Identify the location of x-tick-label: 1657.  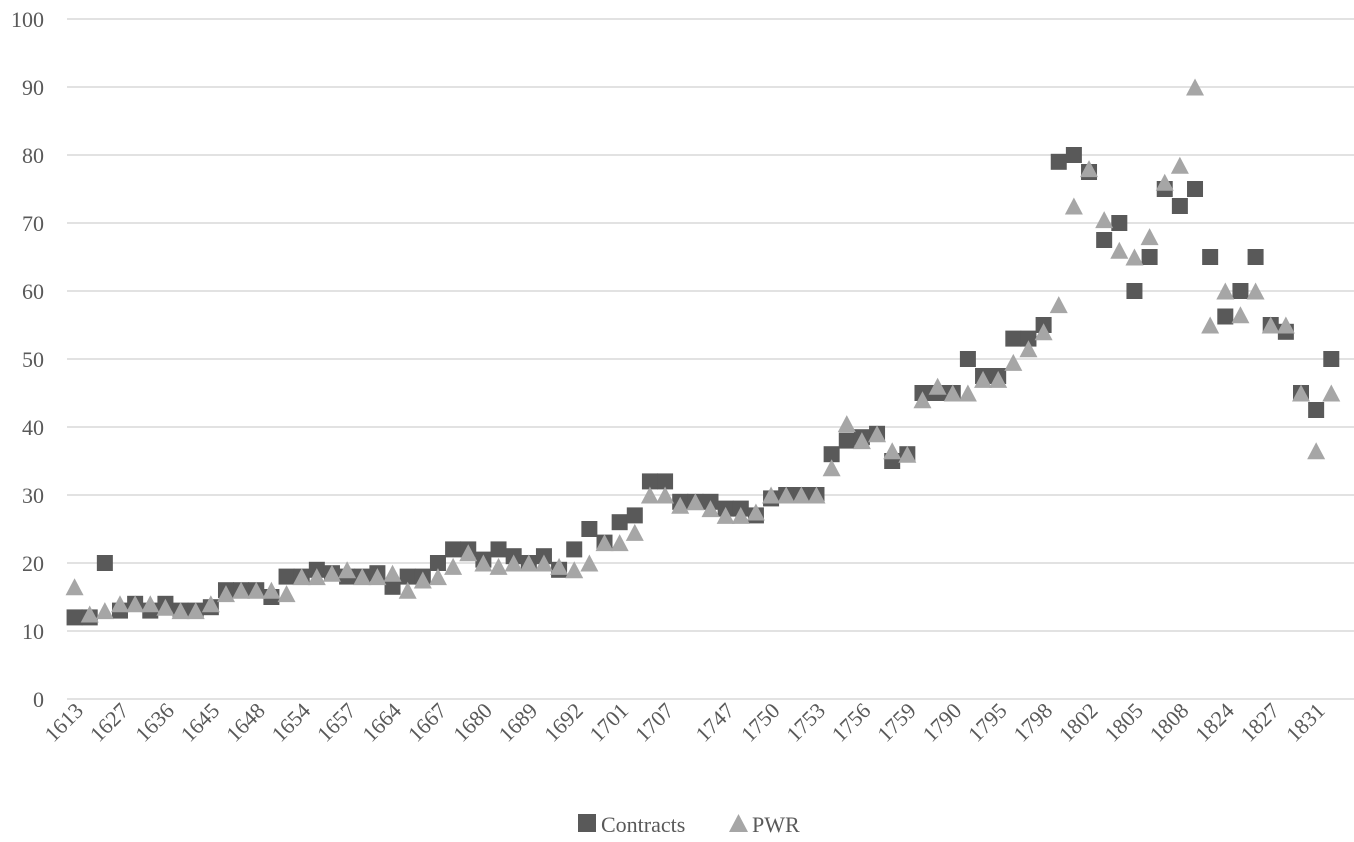
(336, 722).